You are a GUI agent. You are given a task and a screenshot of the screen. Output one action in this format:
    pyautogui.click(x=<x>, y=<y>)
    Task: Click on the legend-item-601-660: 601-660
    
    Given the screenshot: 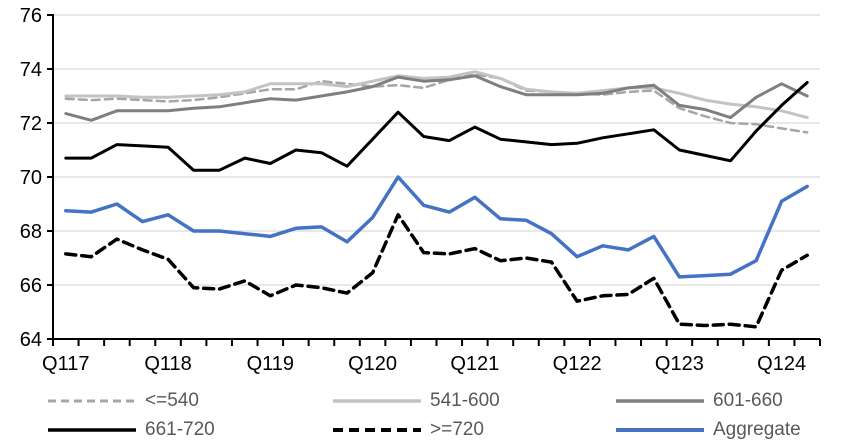 What is the action you would take?
    pyautogui.click(x=699, y=400)
    